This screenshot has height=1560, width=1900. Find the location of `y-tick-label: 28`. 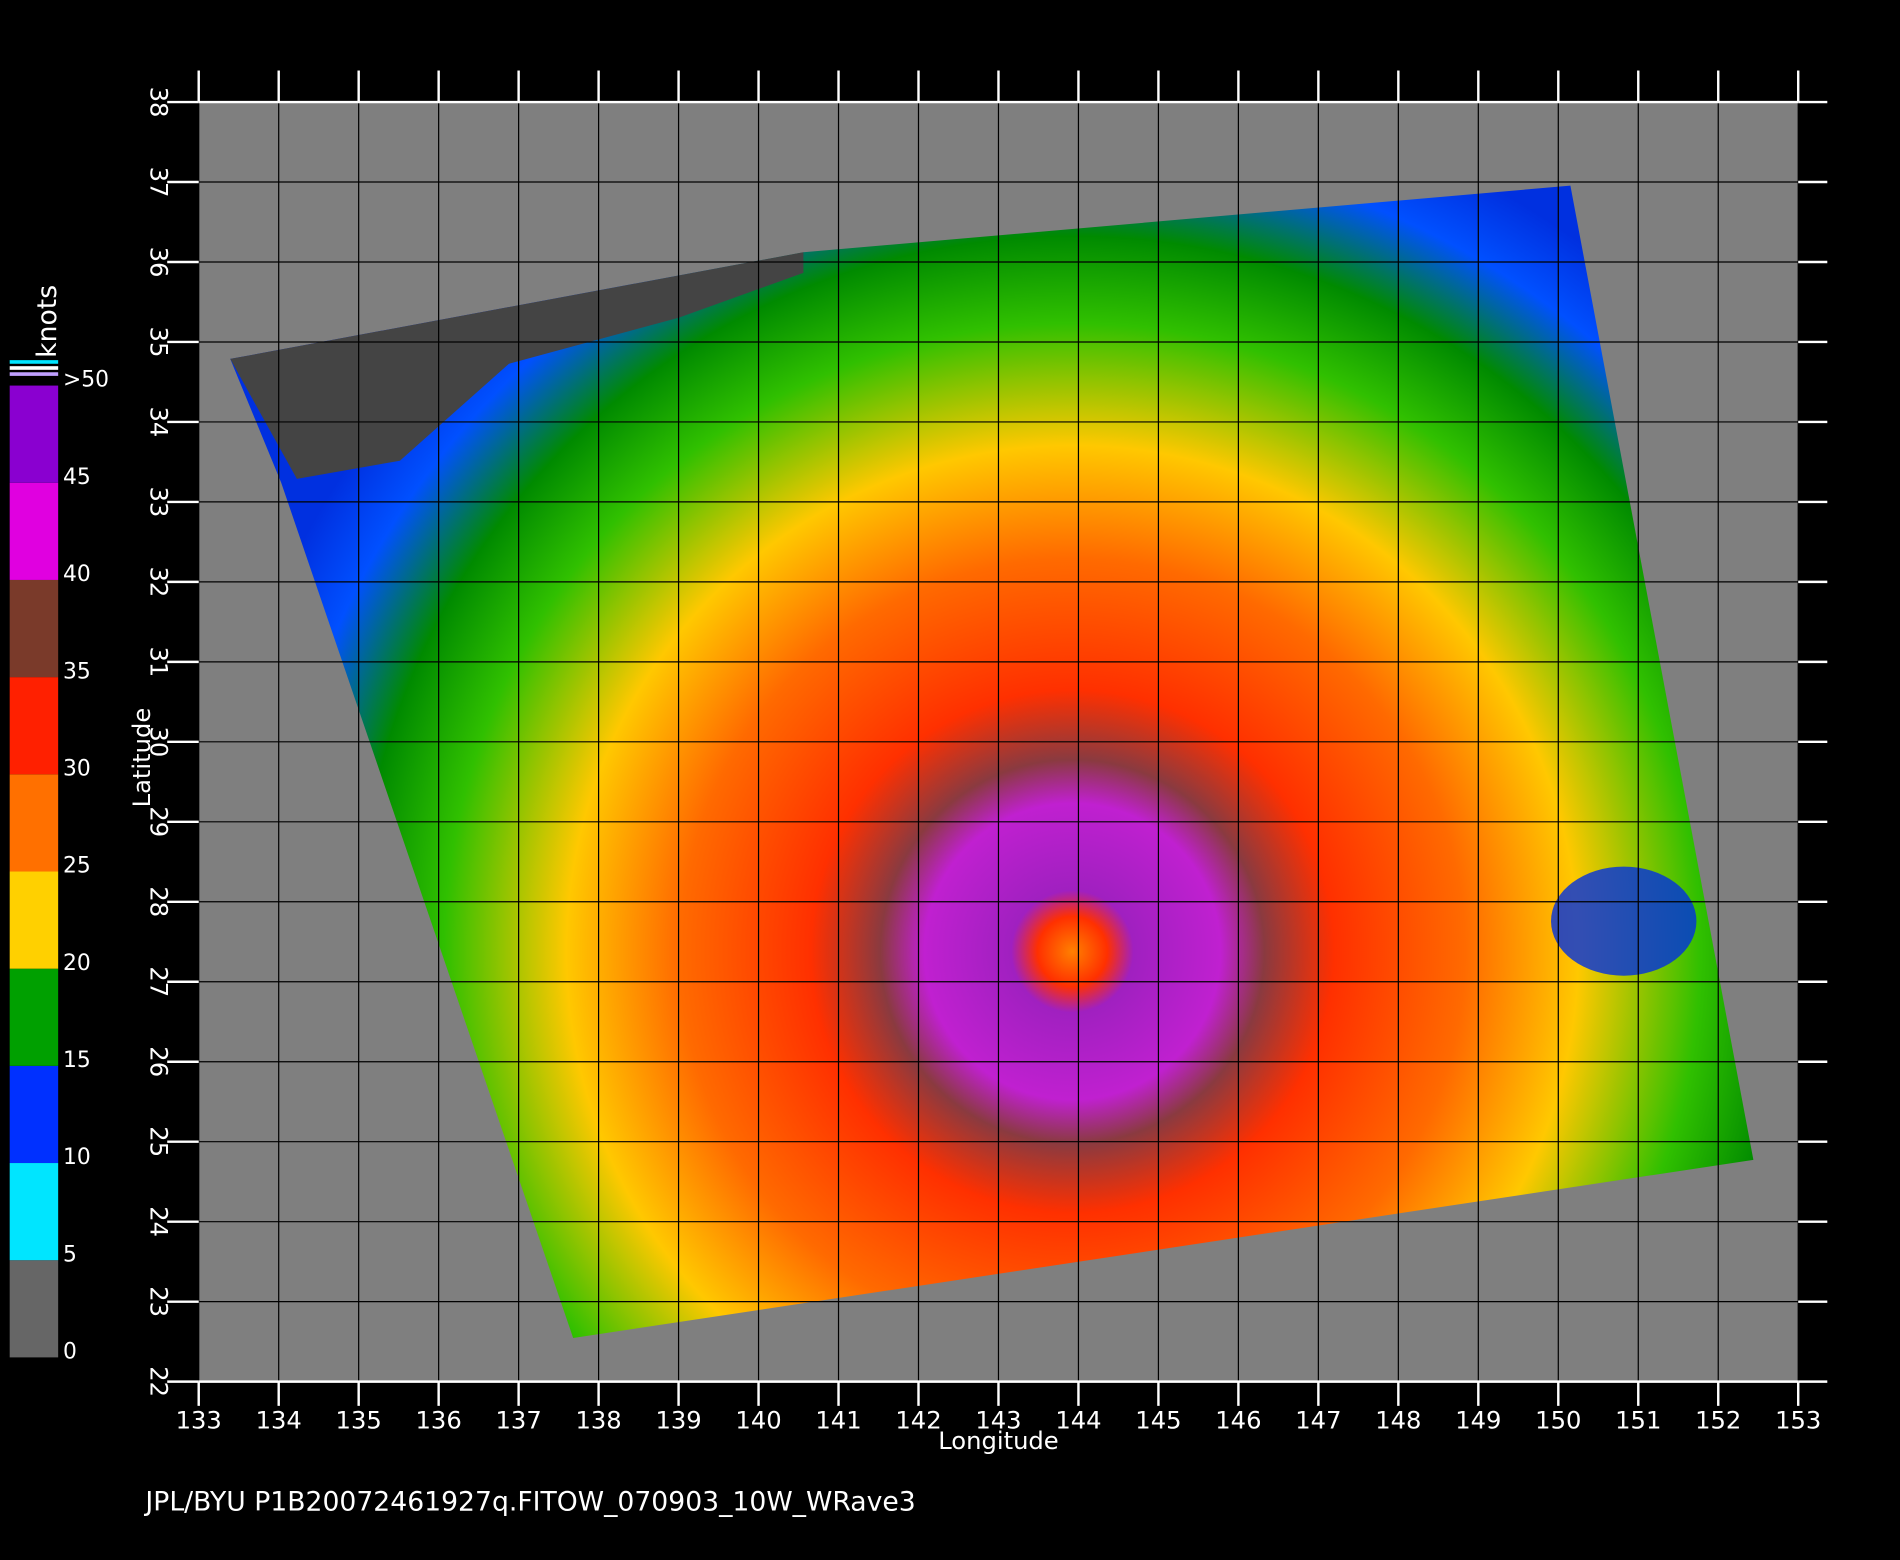

y-tick-label: 28 is located at coordinates (159, 901).